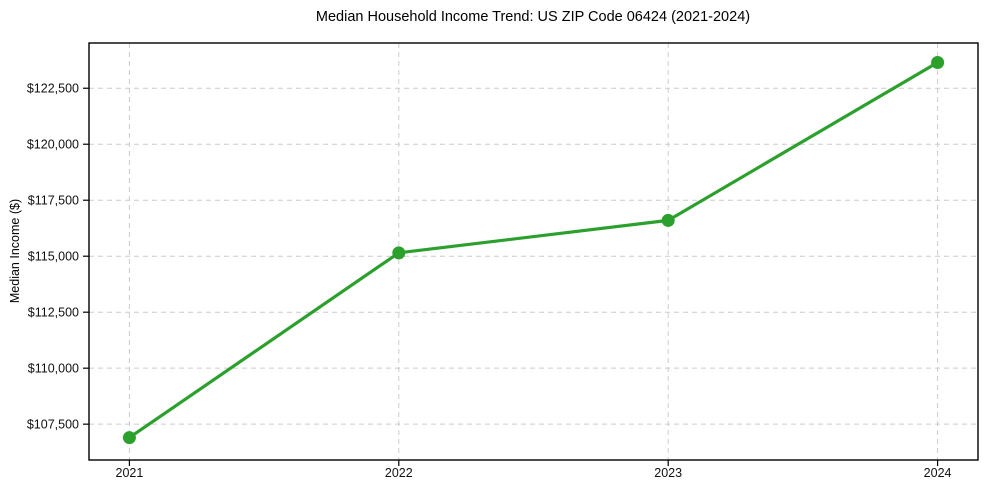 The width and height of the screenshot is (989, 490). Describe the element at coordinates (668, 473) in the screenshot. I see `x-tick-label: 2023` at that location.